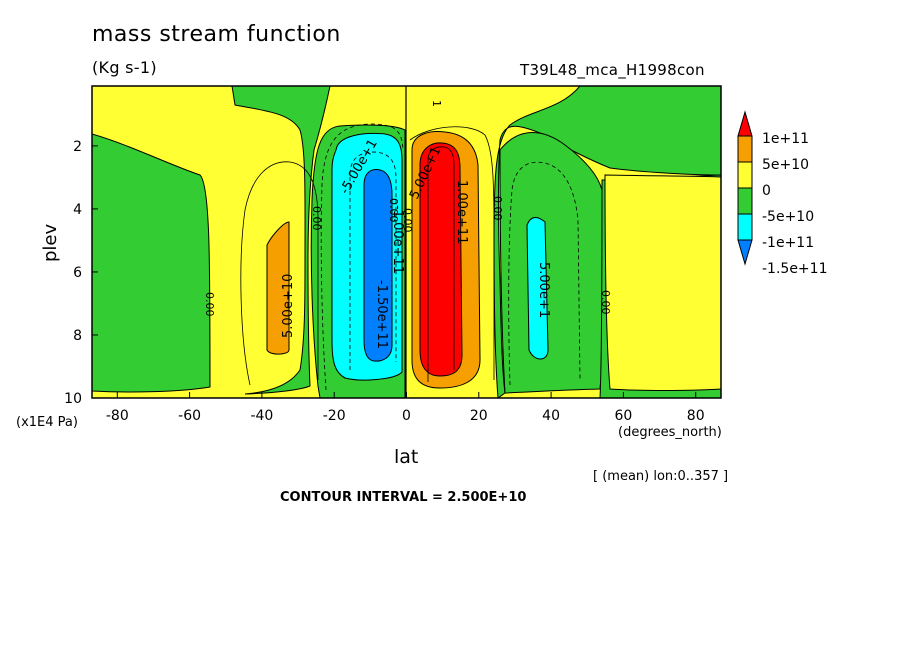 This screenshot has width=904, height=654. I want to click on contour-line-south-mid-dash, so click(373, 260).